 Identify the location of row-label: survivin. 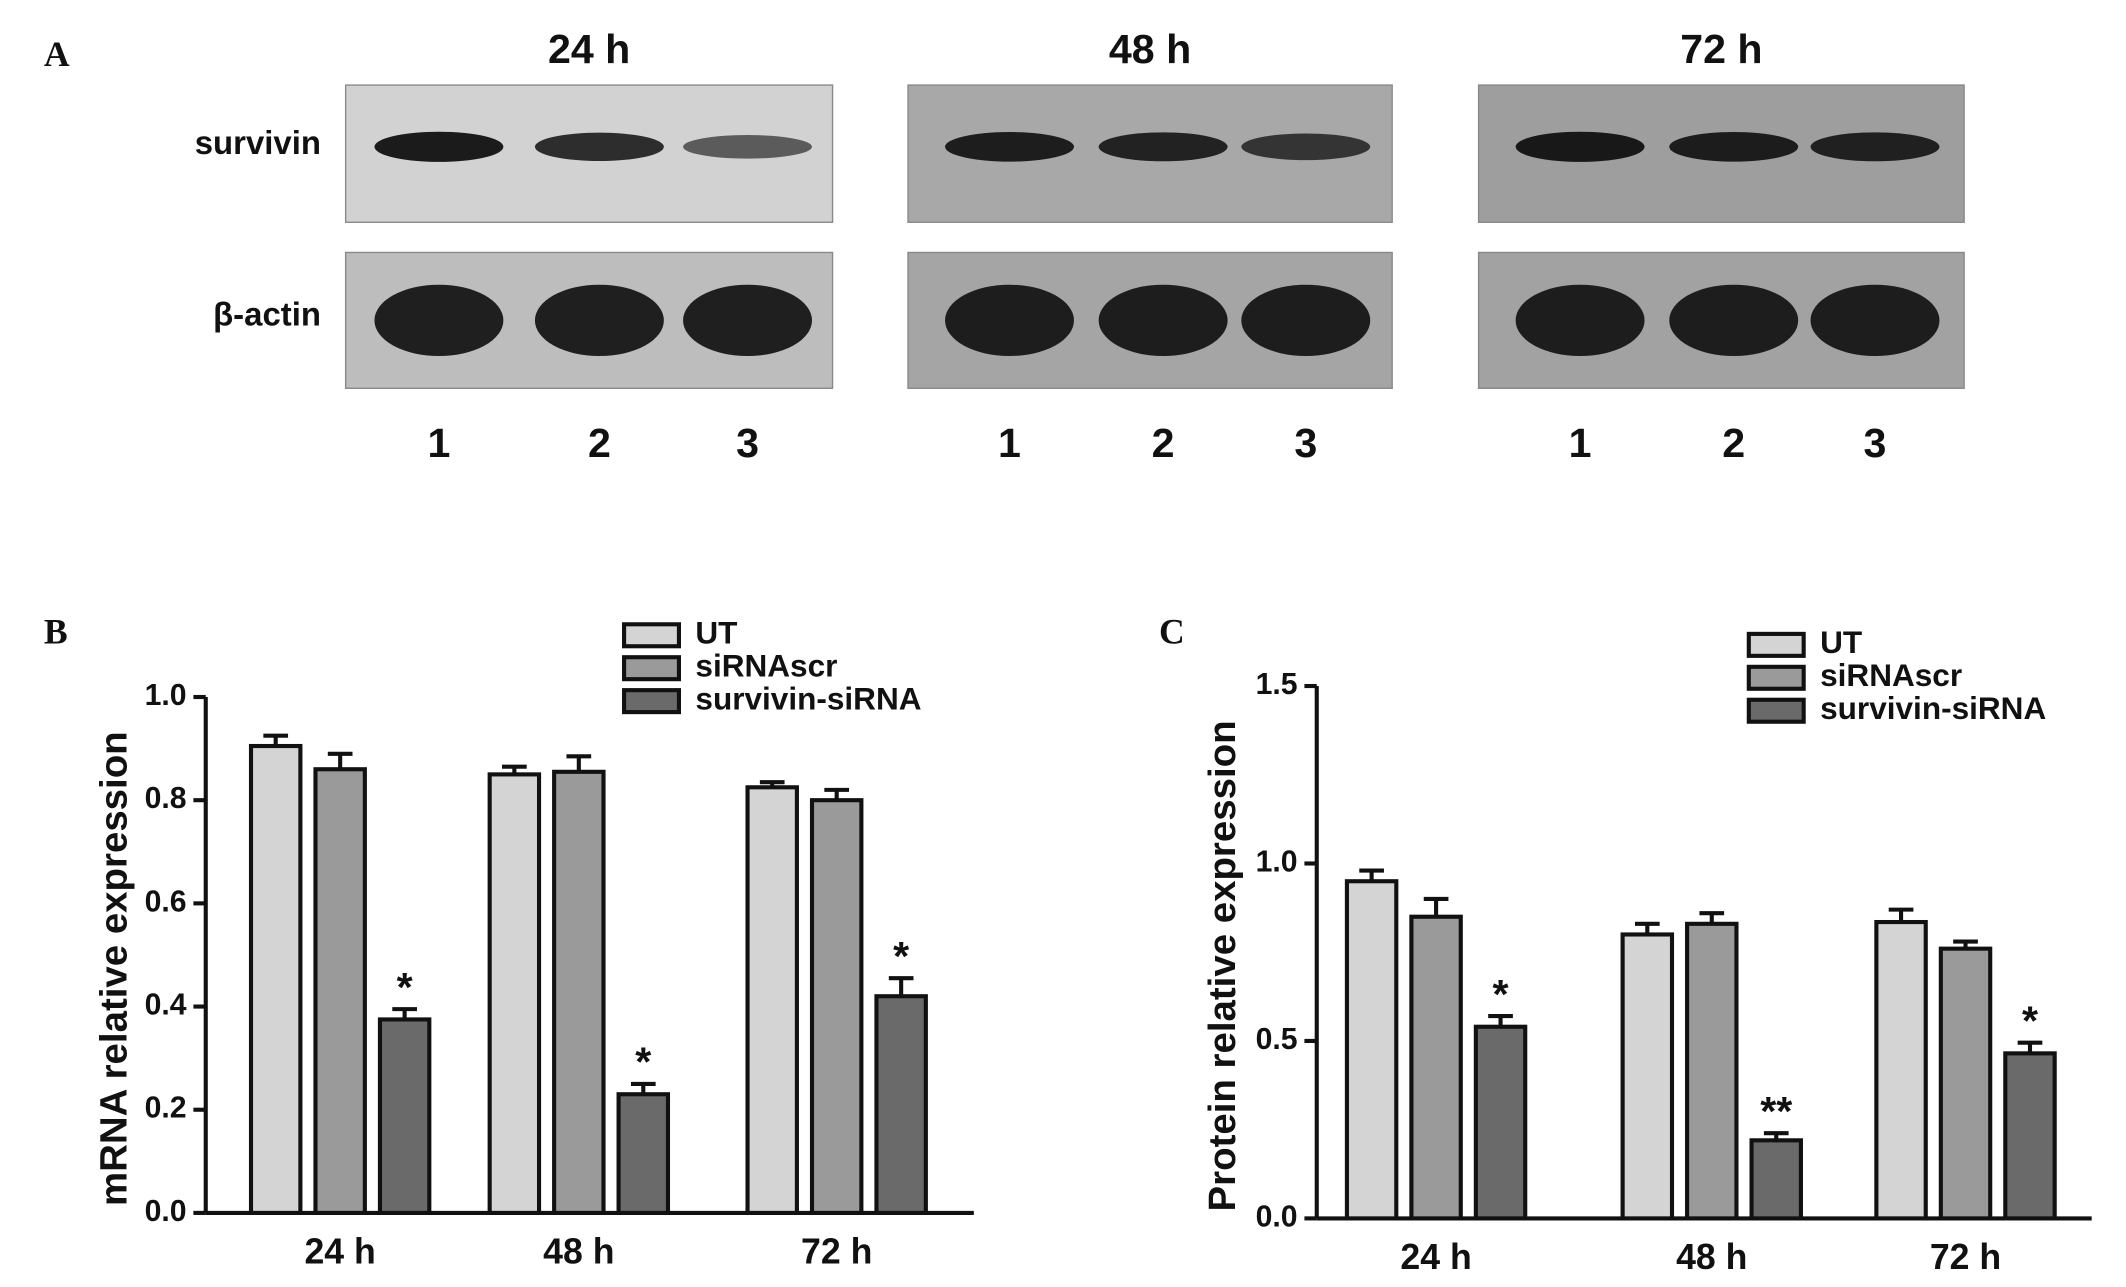
(258, 142).